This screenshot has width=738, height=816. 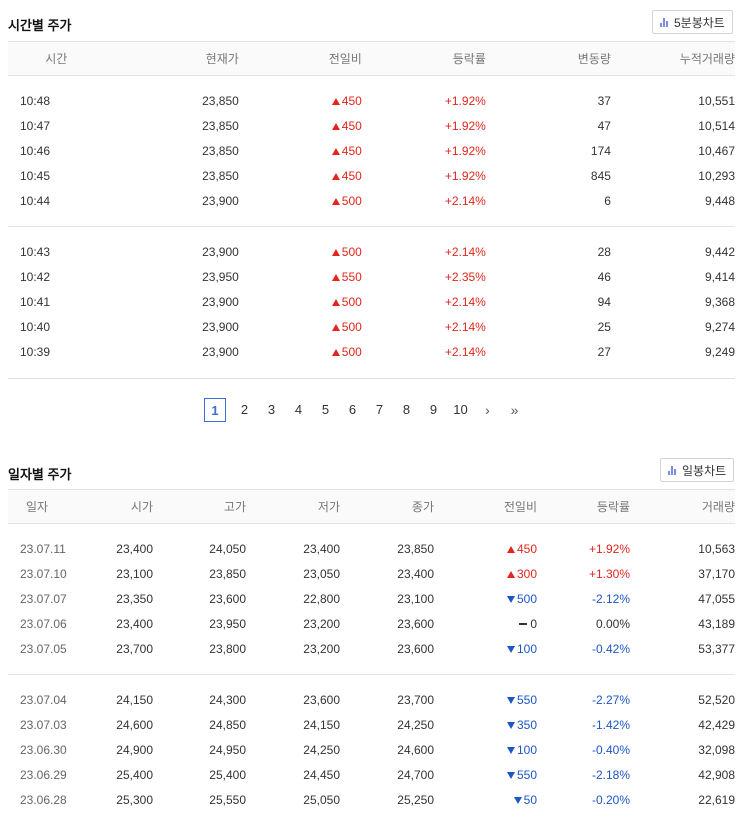 What do you see at coordinates (298, 409) in the screenshot?
I see `page-4-link: 4` at bounding box center [298, 409].